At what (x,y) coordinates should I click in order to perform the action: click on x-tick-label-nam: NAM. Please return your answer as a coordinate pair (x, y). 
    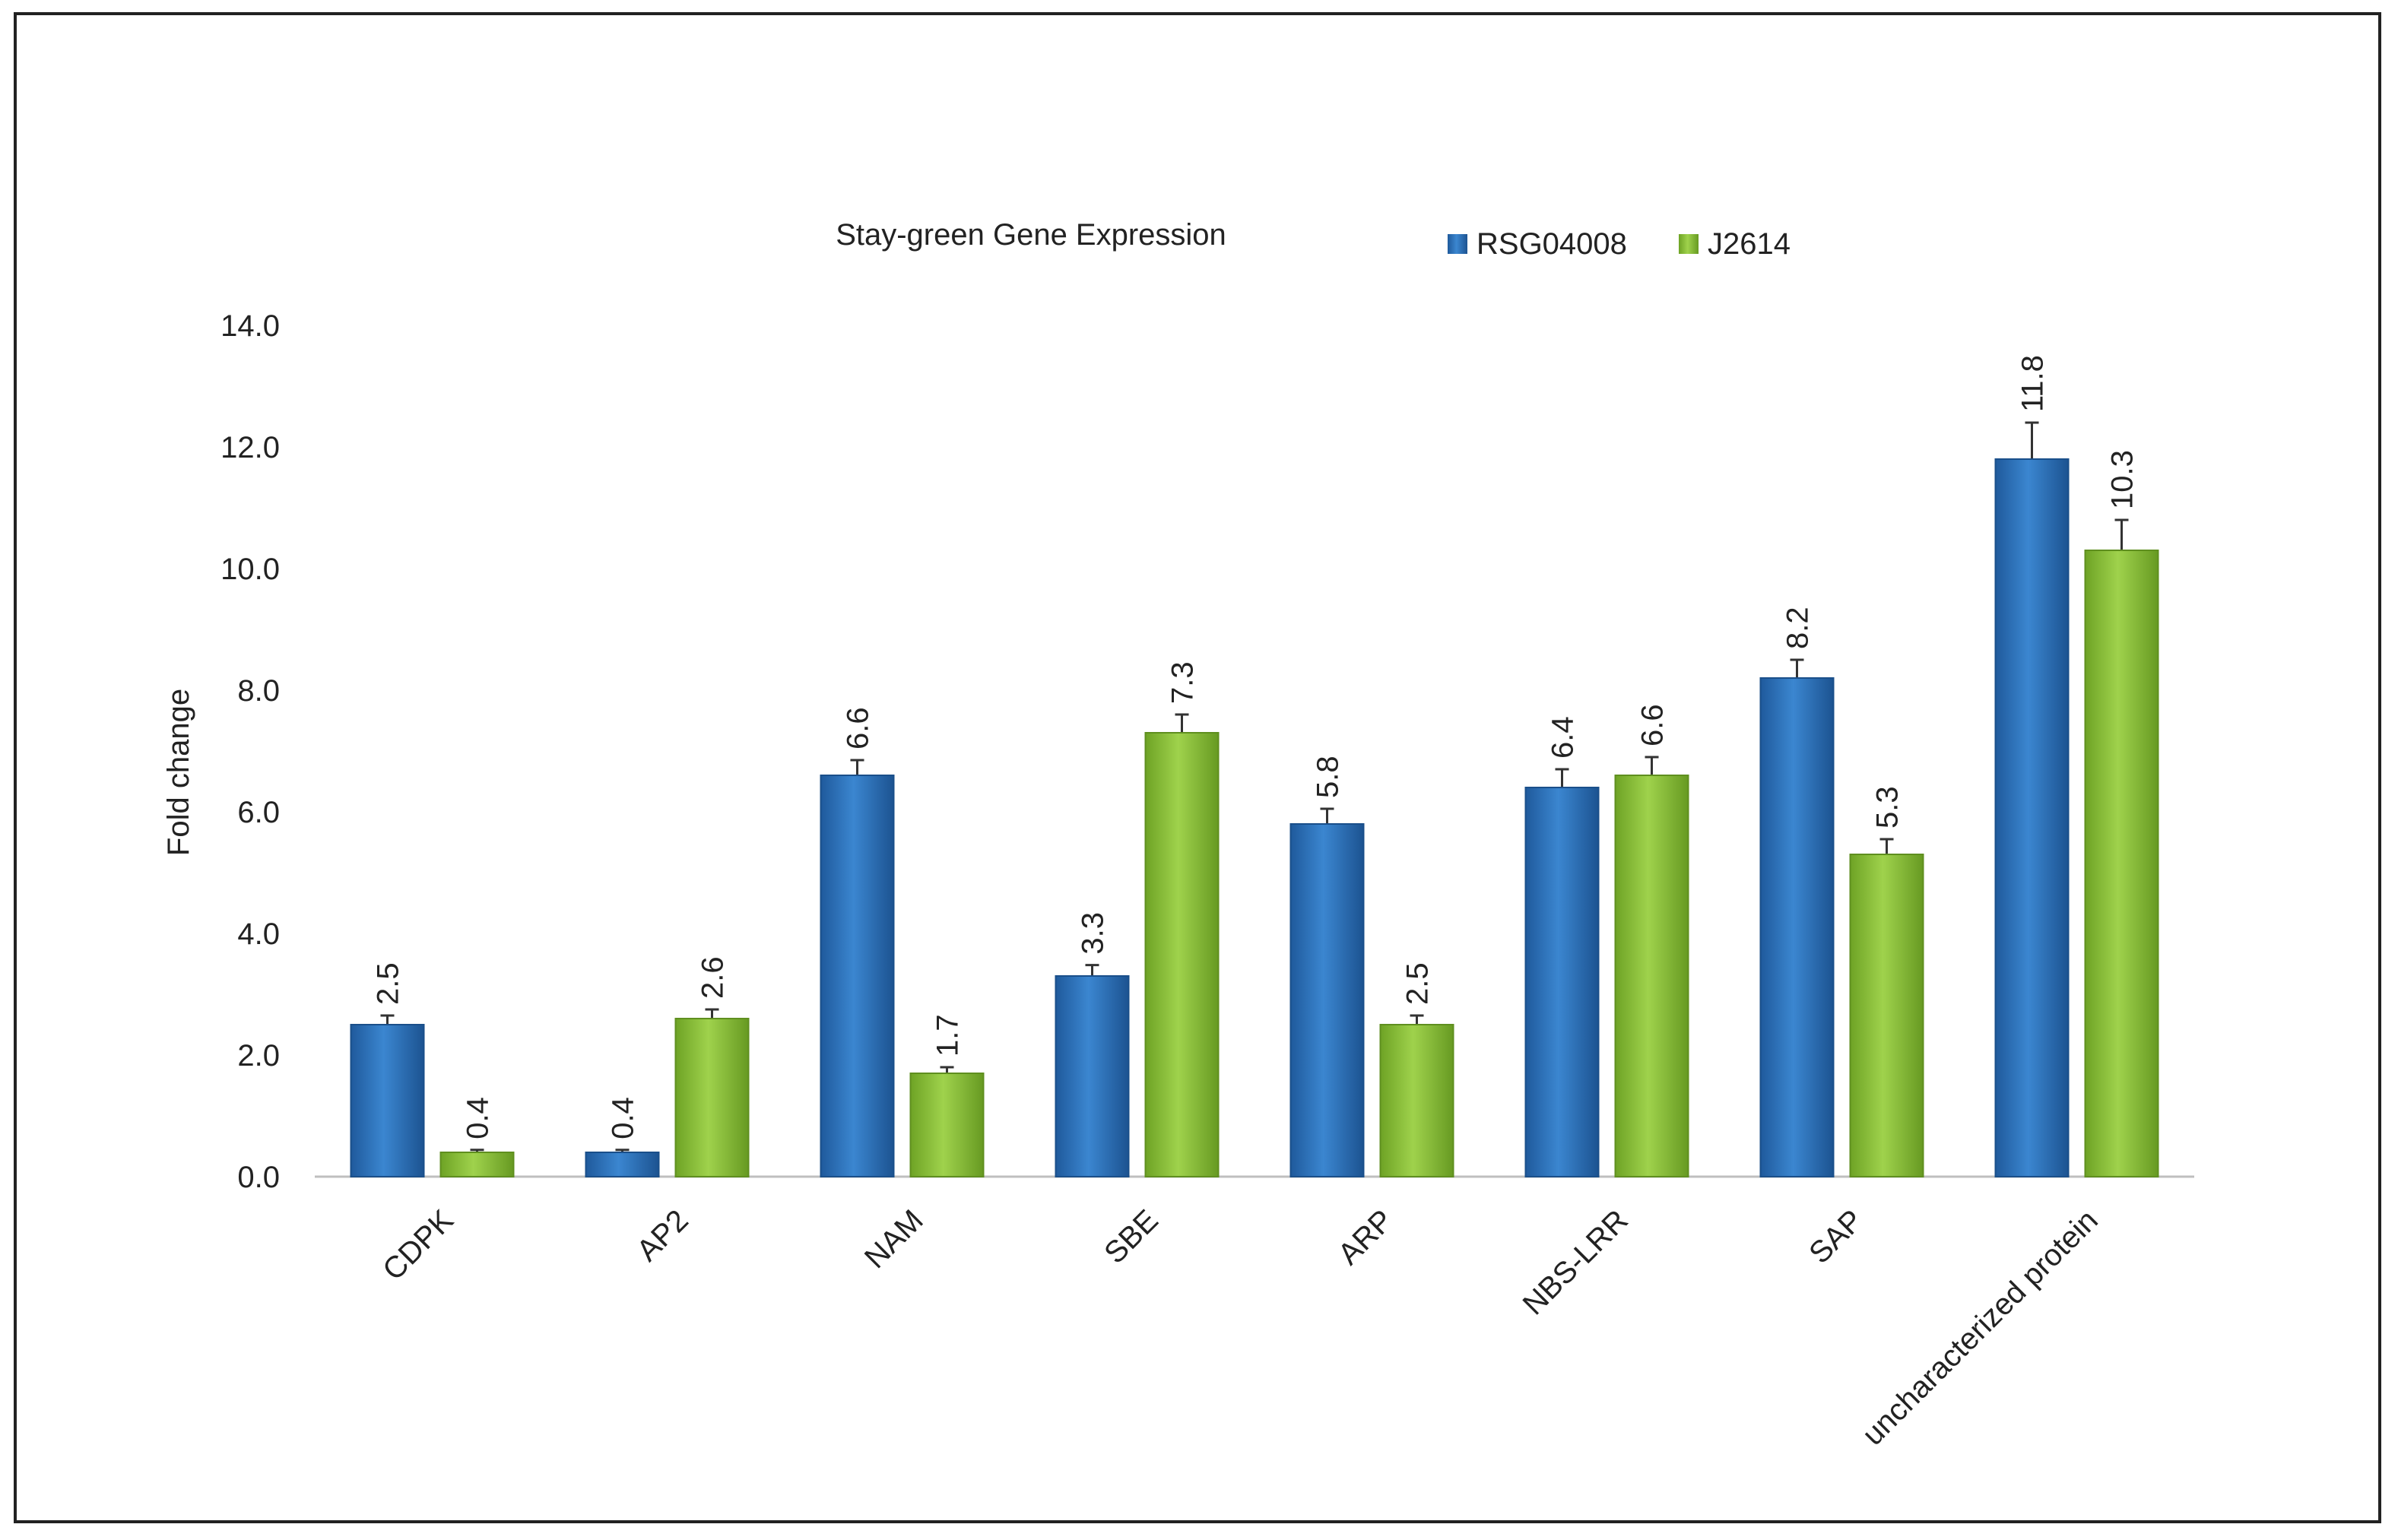
    Looking at the image, I should click on (894, 1239).